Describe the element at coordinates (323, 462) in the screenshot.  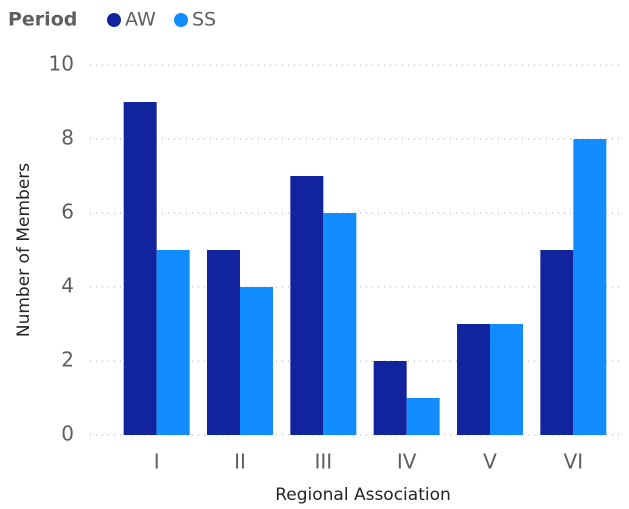
I see `x-tick-label: III` at that location.